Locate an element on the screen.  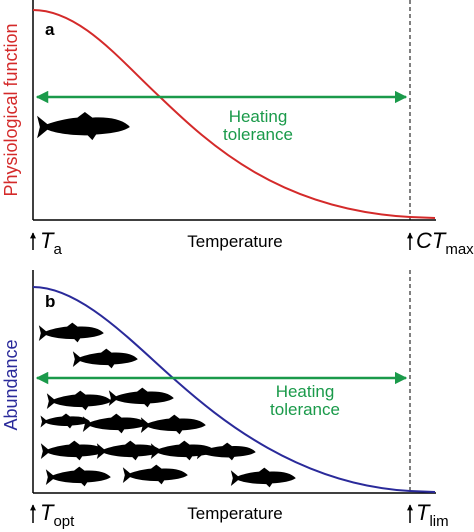
marker: CTmax is located at coordinates (445, 243).